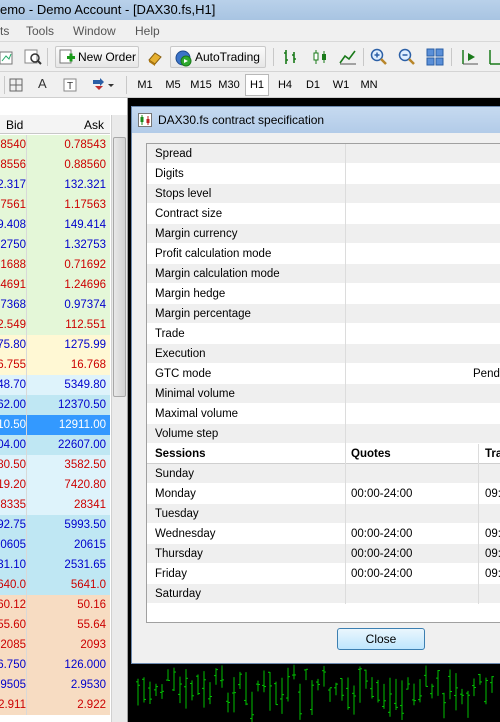 The width and height of the screenshot is (500, 722). I want to click on scrollbar-thumb, so click(119, 267).